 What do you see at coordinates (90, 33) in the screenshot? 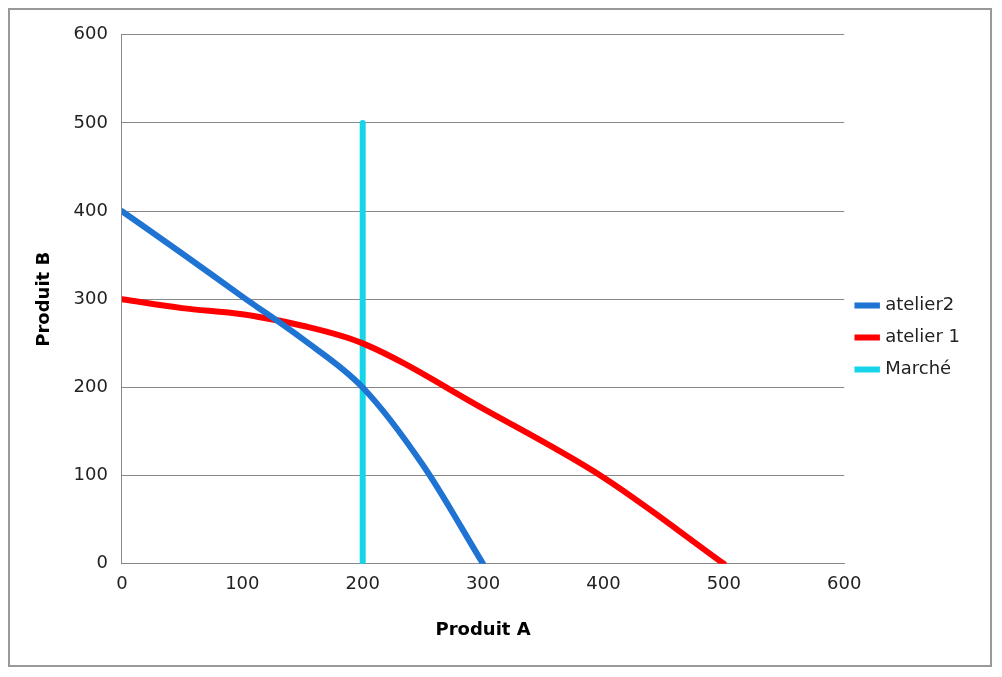
I see `y-tick-label: 600` at bounding box center [90, 33].